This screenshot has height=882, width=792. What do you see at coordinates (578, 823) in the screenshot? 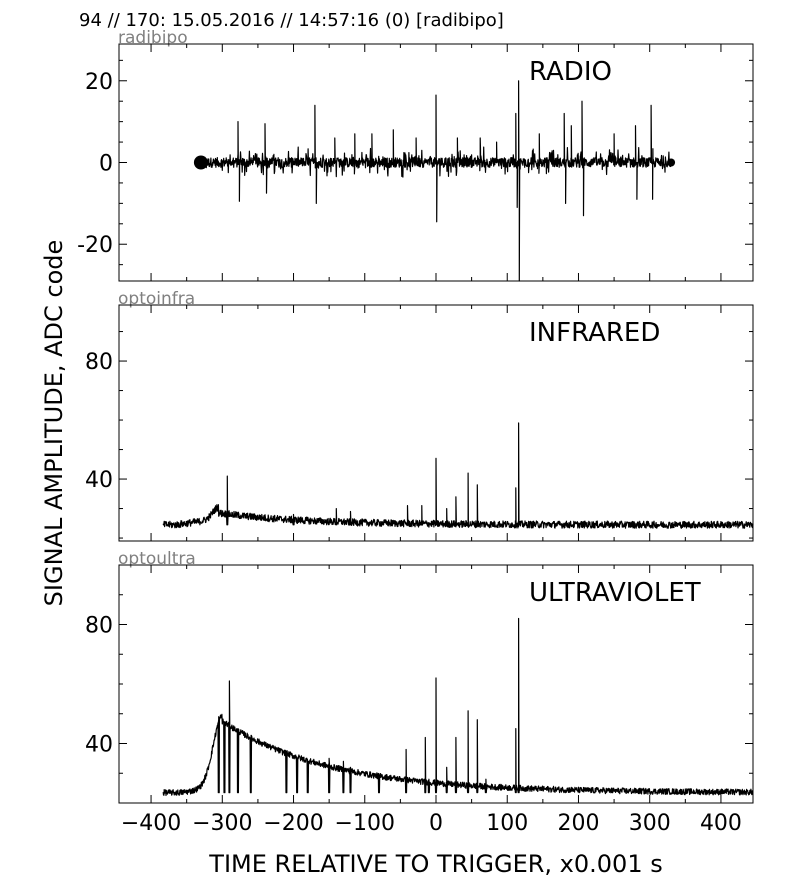
I see `x-tick-label: 200` at bounding box center [578, 823].